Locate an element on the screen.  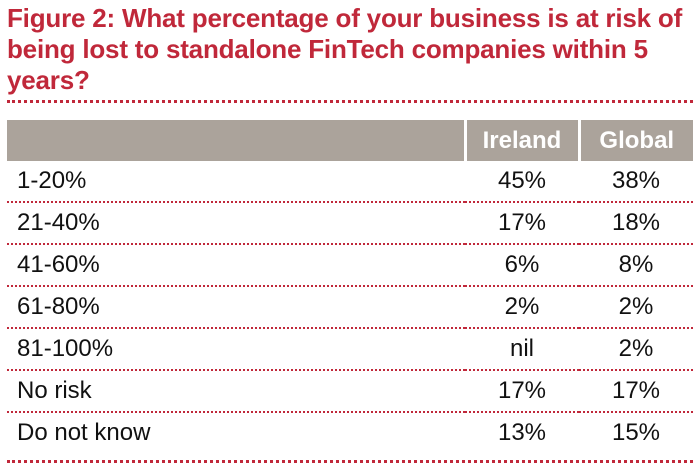
ireland-value: 2% is located at coordinates (522, 307).